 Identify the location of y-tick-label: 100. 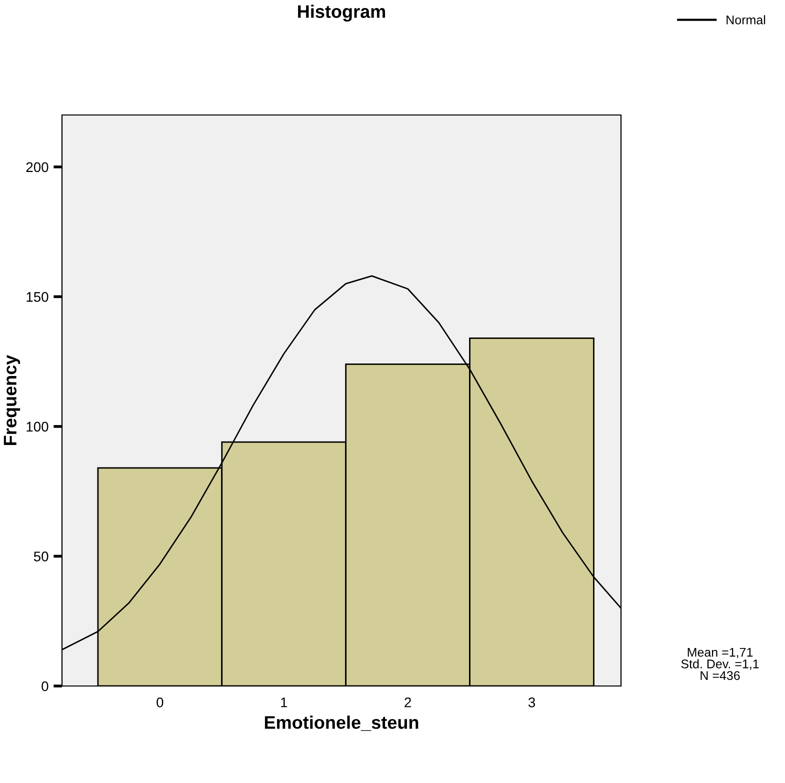
(37, 427).